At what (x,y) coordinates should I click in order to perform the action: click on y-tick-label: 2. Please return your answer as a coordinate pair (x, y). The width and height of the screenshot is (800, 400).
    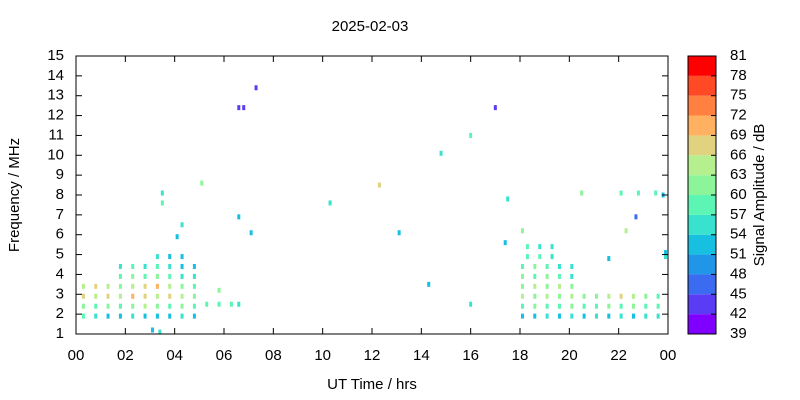
    Looking at the image, I should click on (60, 313).